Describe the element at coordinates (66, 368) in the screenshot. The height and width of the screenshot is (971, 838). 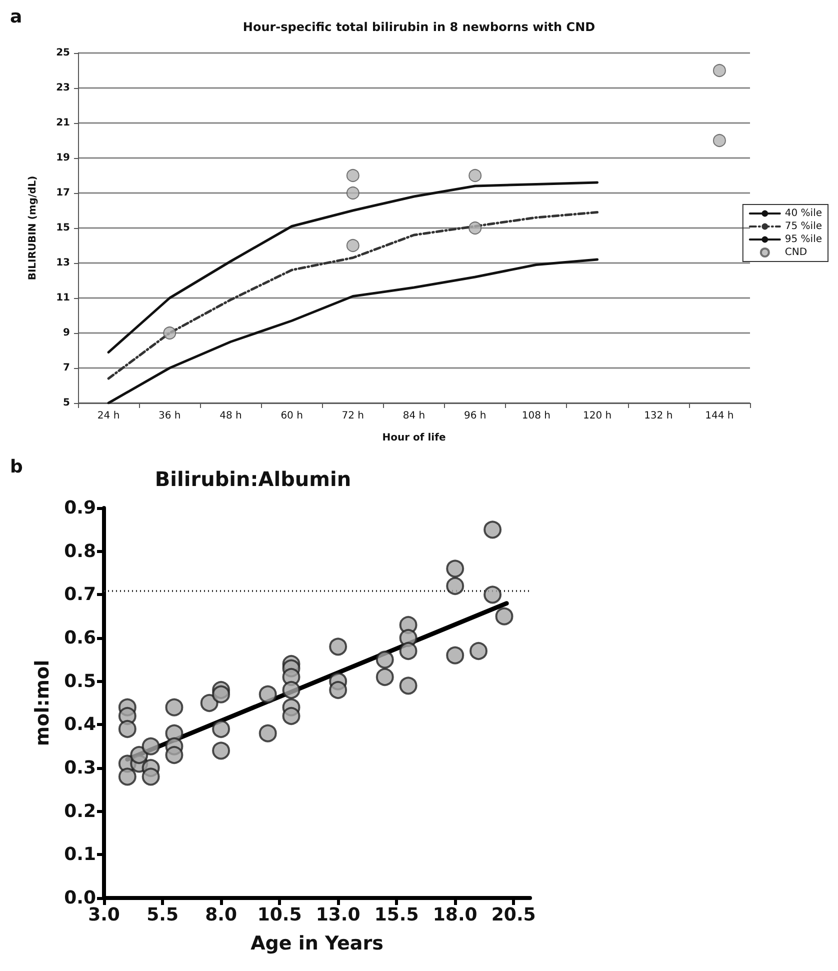
I see `y-tick-label: 7` at that location.